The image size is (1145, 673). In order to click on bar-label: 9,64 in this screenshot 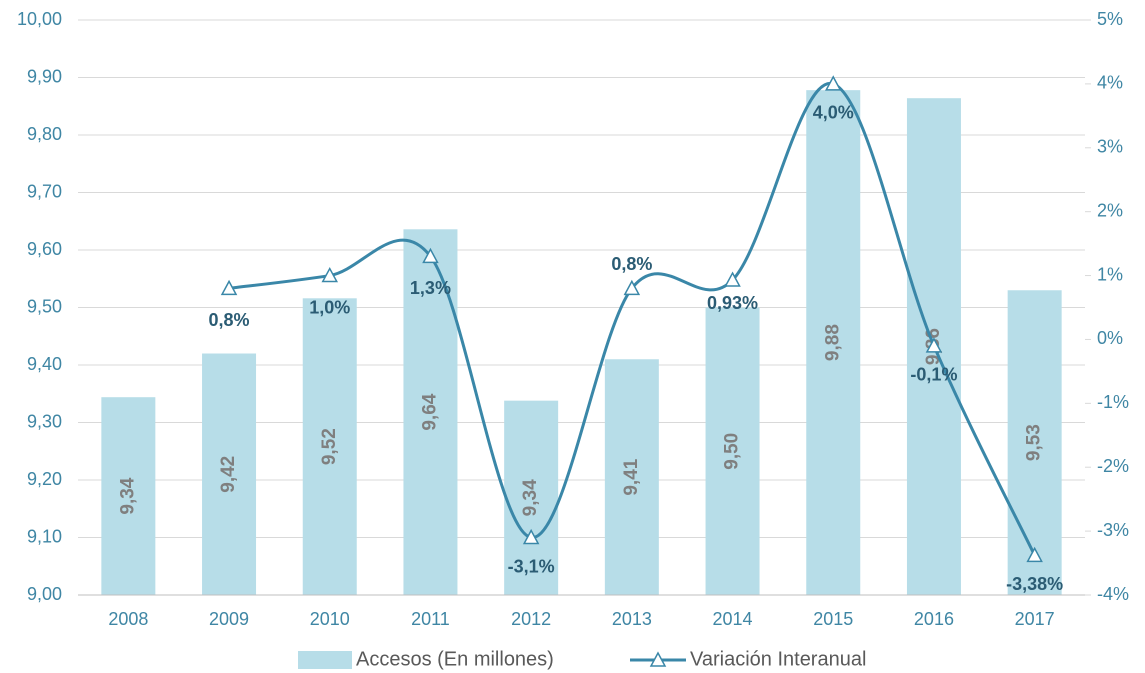, I will do `click(429, 411)`.